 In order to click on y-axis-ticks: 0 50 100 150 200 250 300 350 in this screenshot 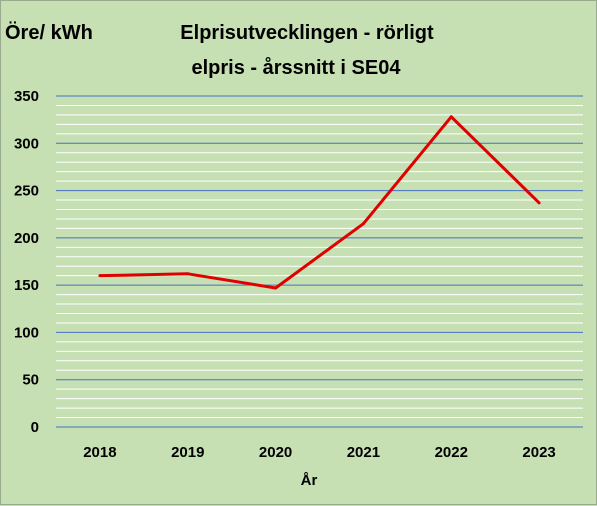, I will do `click(26, 262)`.